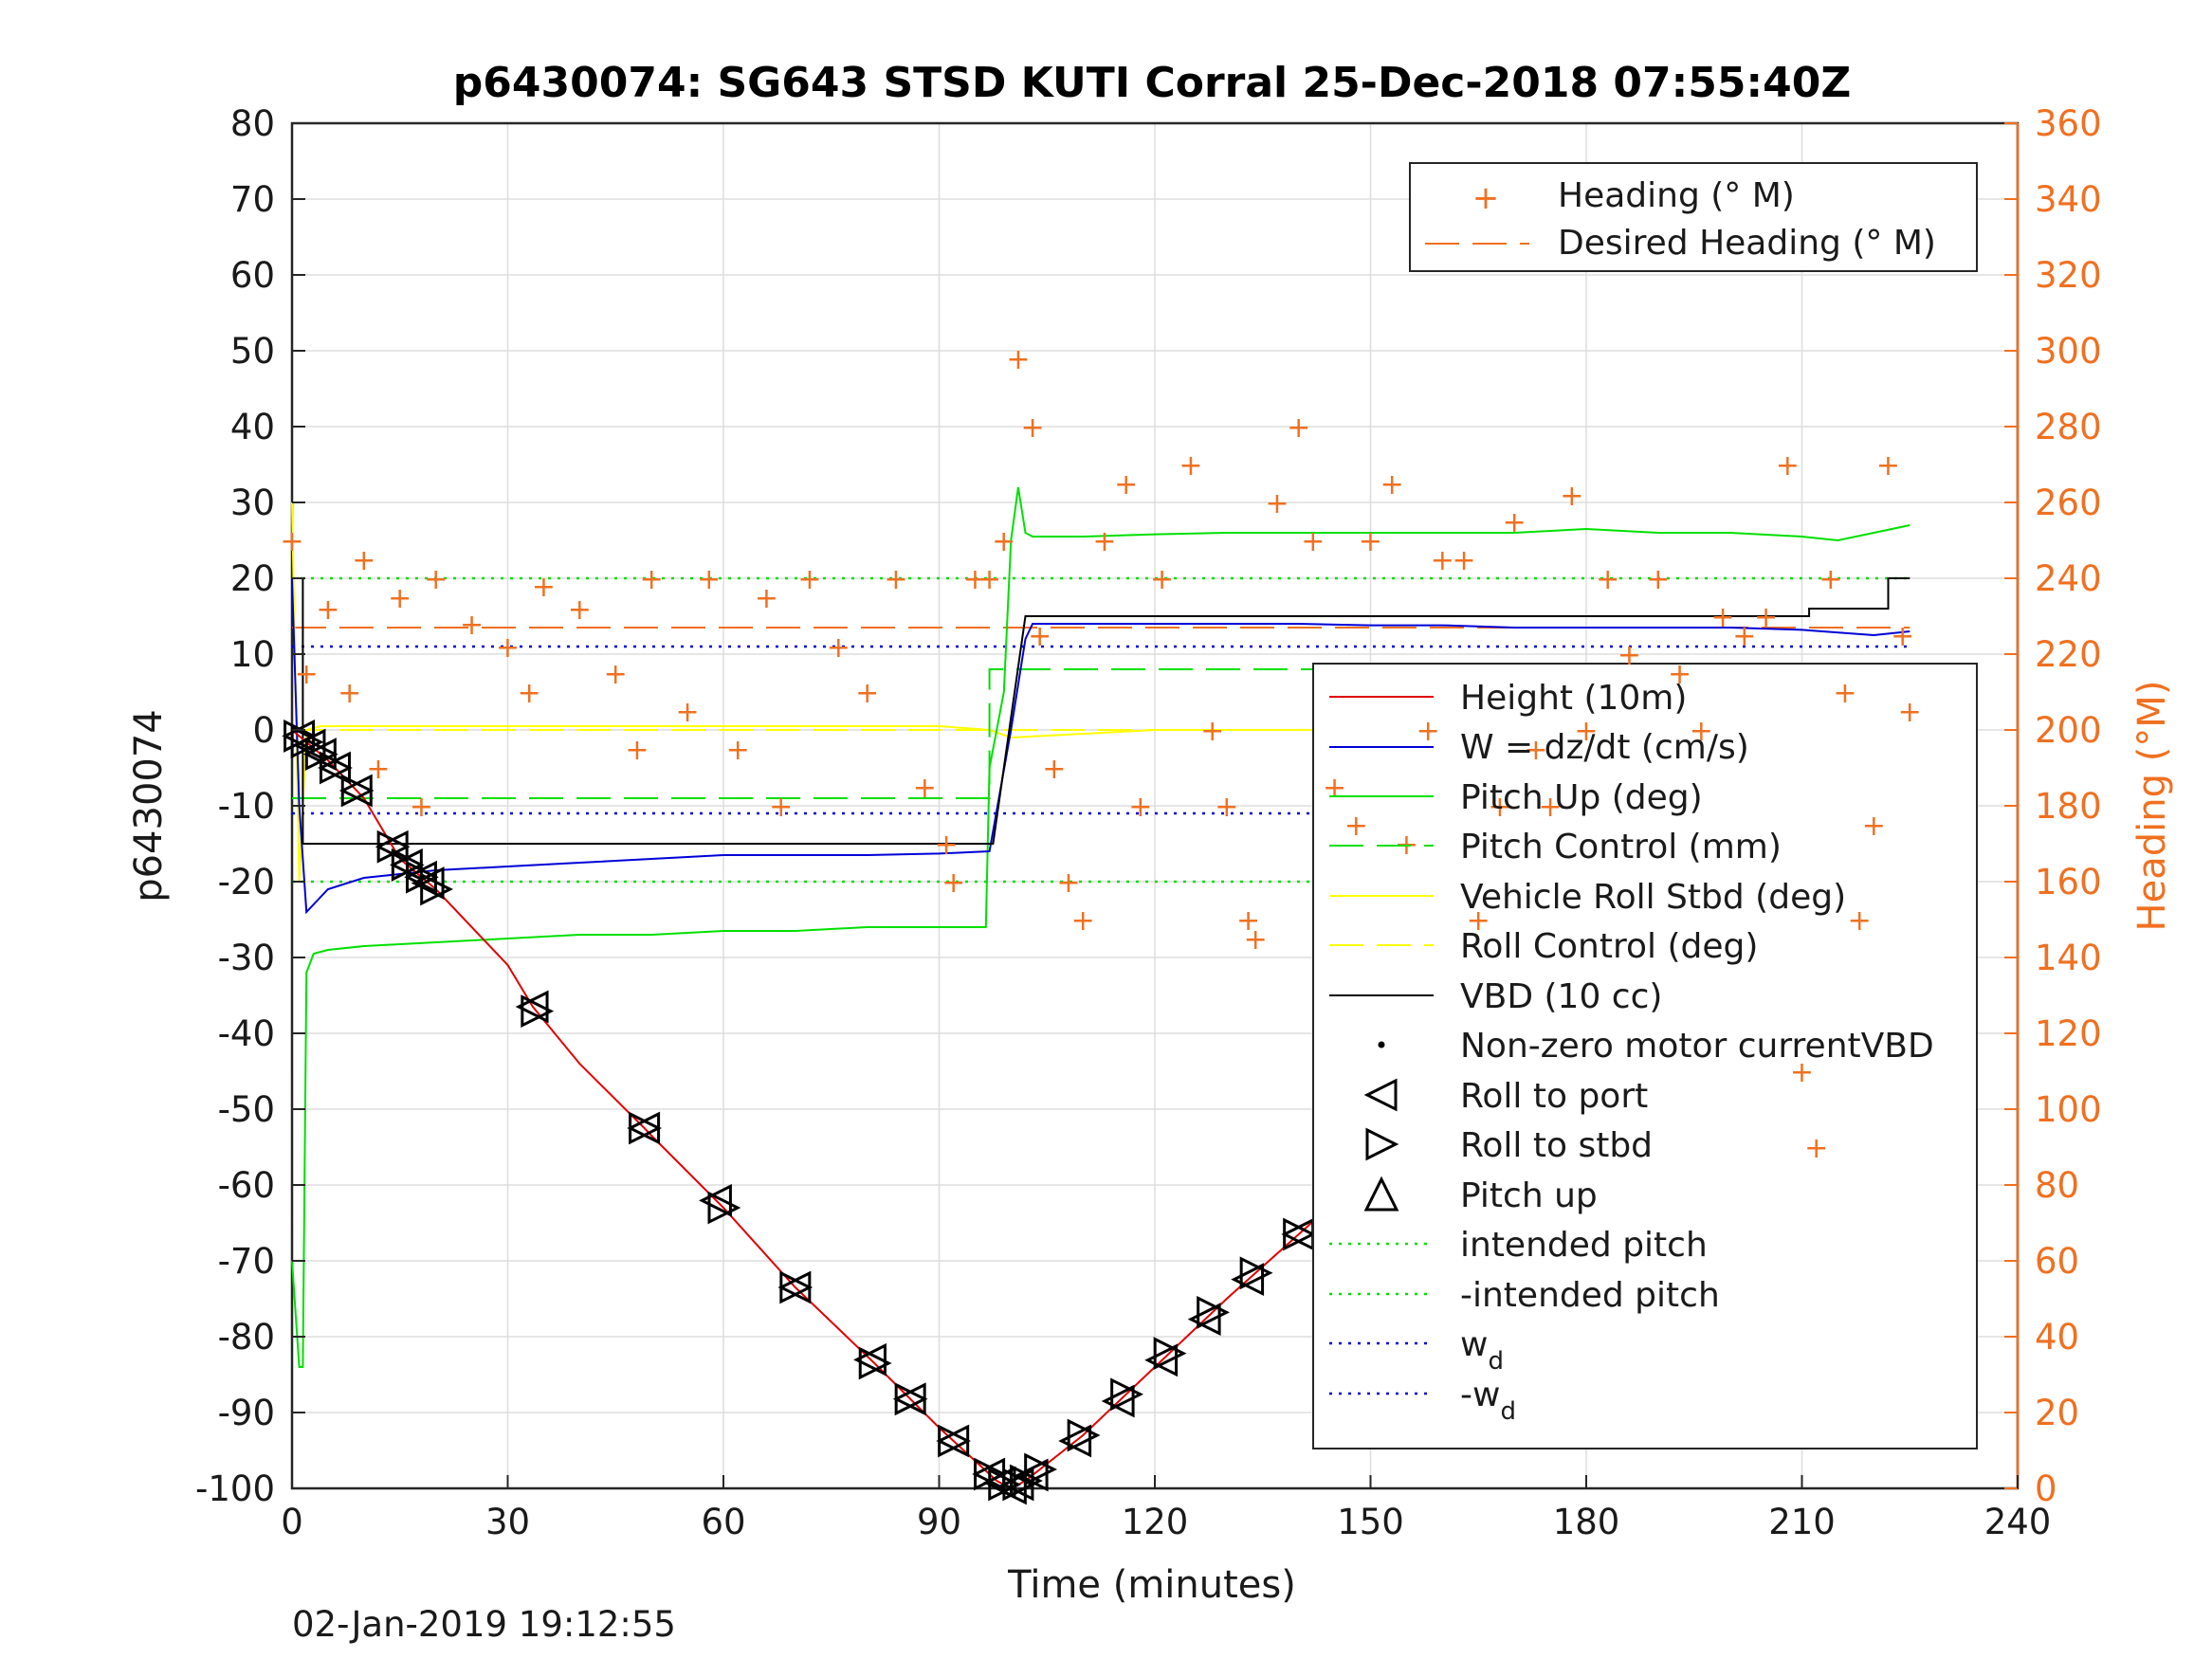 Image resolution: width=2212 pixels, height=1659 pixels. Describe the element at coordinates (2046, 1488) in the screenshot. I see `y2-tick-label: 0` at that location.